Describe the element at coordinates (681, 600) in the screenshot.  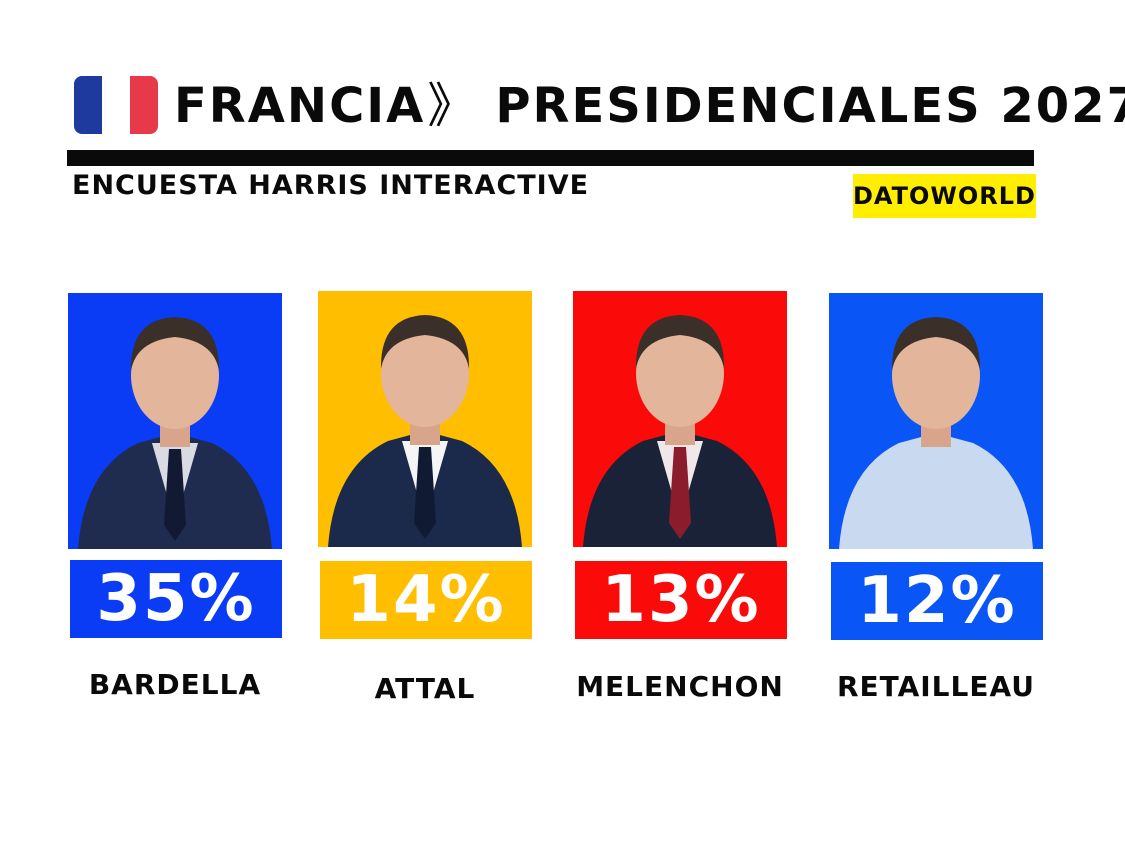
I see `candidate-percent: 13%` at that location.